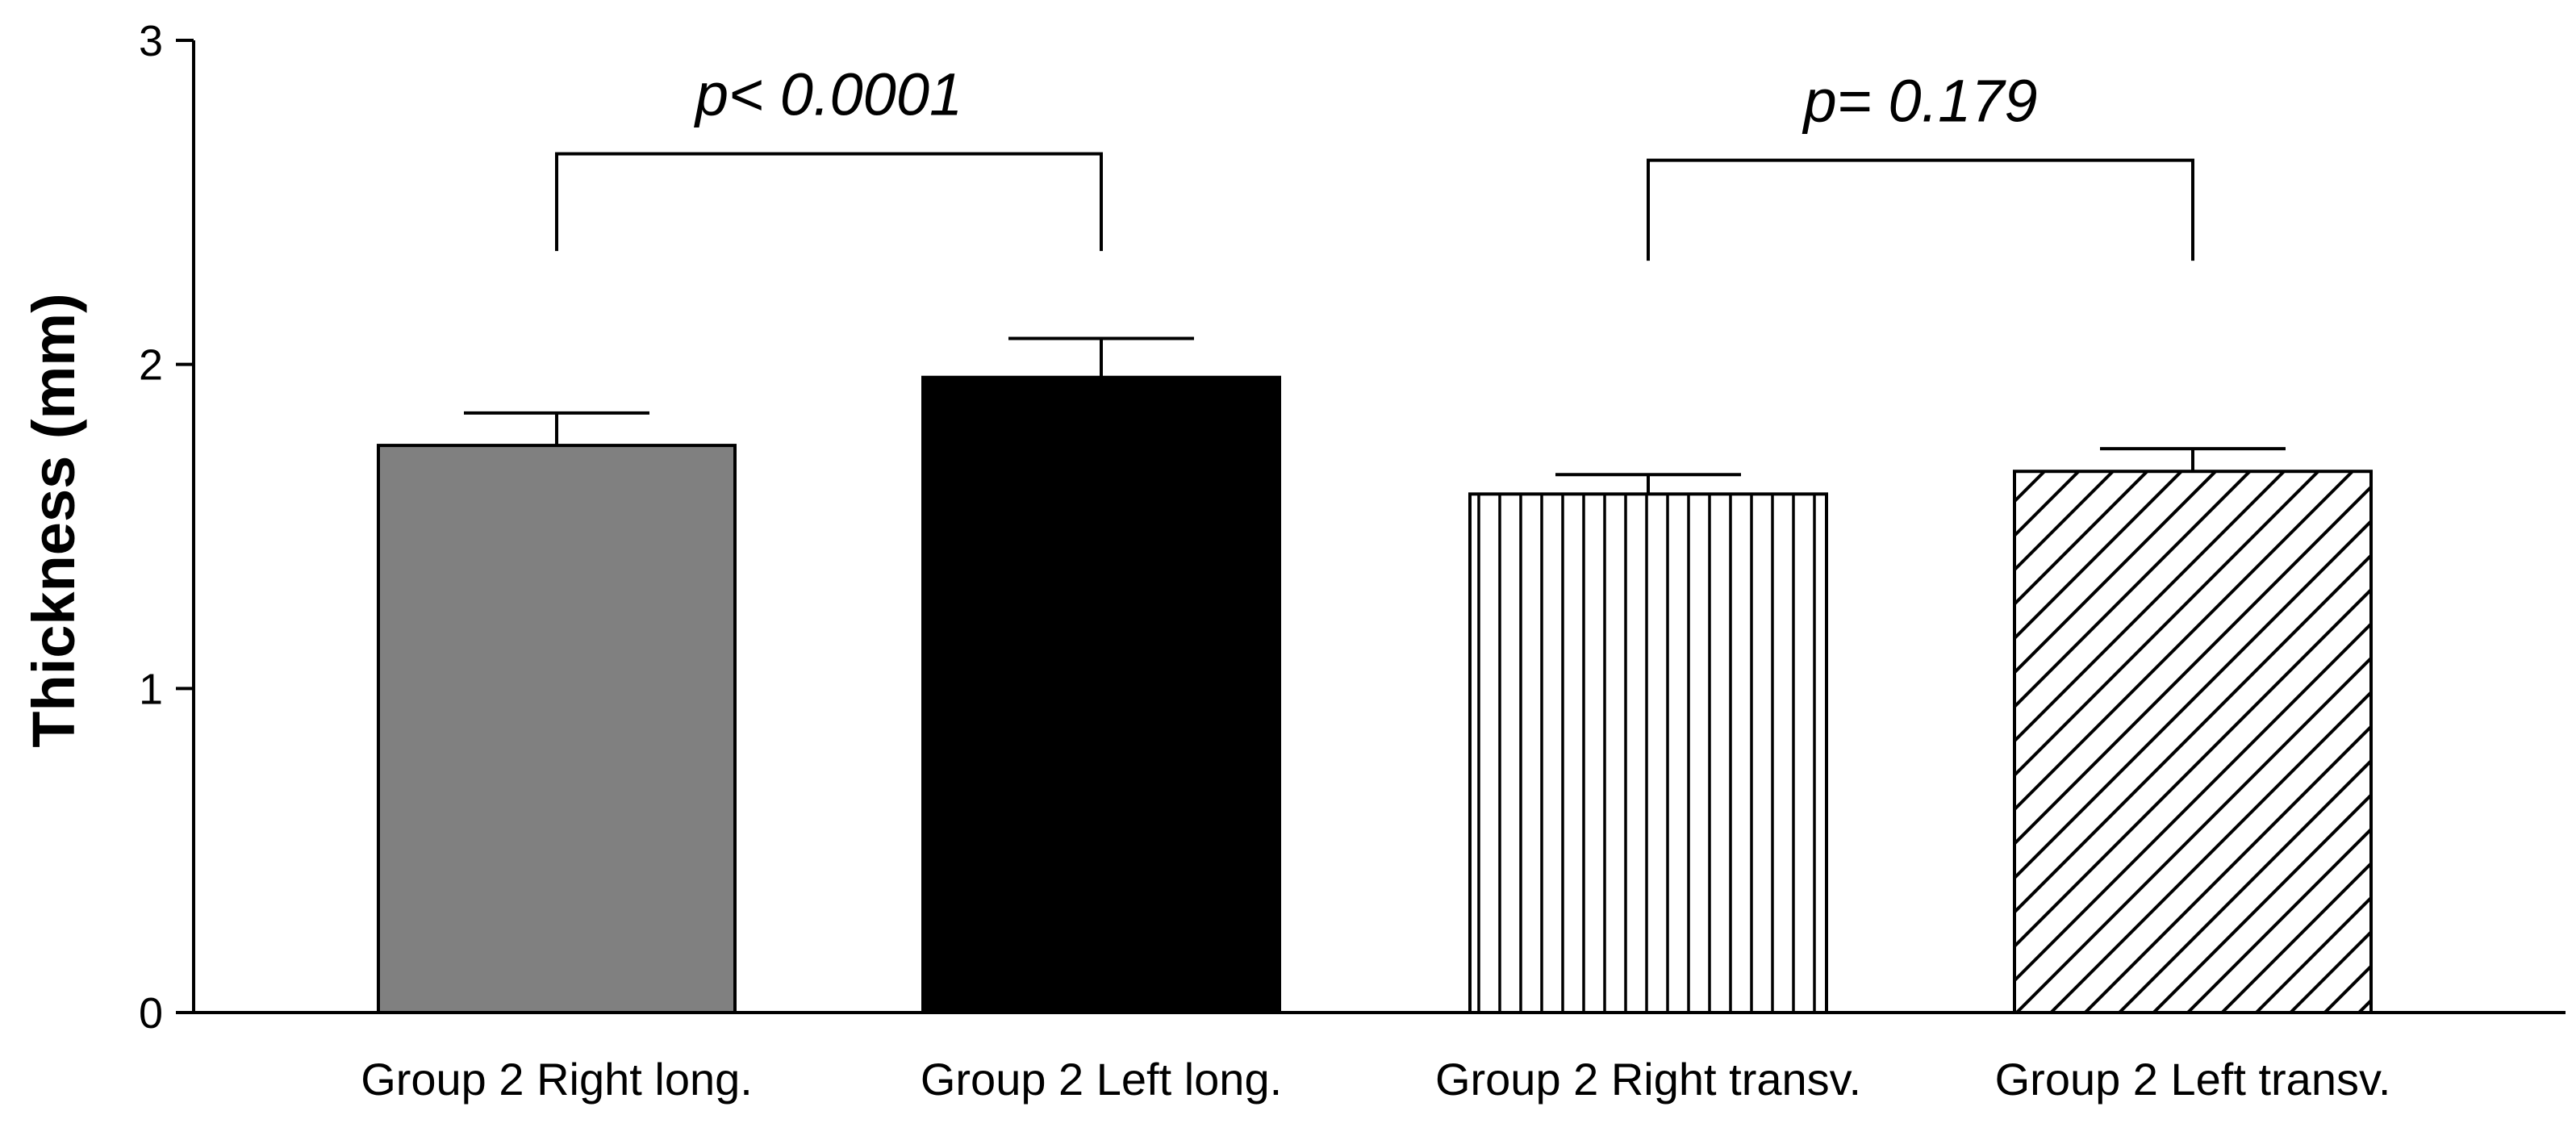  What do you see at coordinates (1648, 1079) in the screenshot?
I see `x-tick-label-2: Group 2 Right transv.` at bounding box center [1648, 1079].